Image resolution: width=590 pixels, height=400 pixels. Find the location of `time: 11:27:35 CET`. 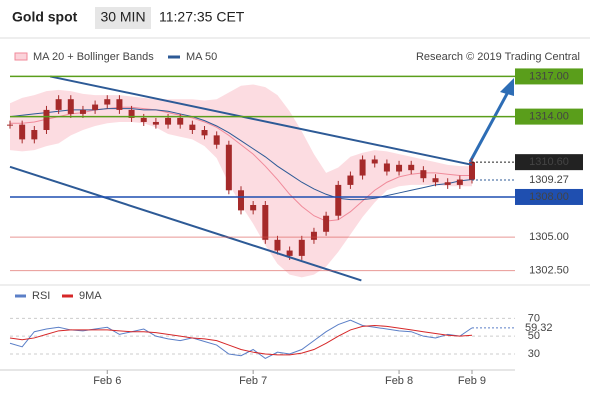

time: 11:27:35 CET is located at coordinates (202, 17).